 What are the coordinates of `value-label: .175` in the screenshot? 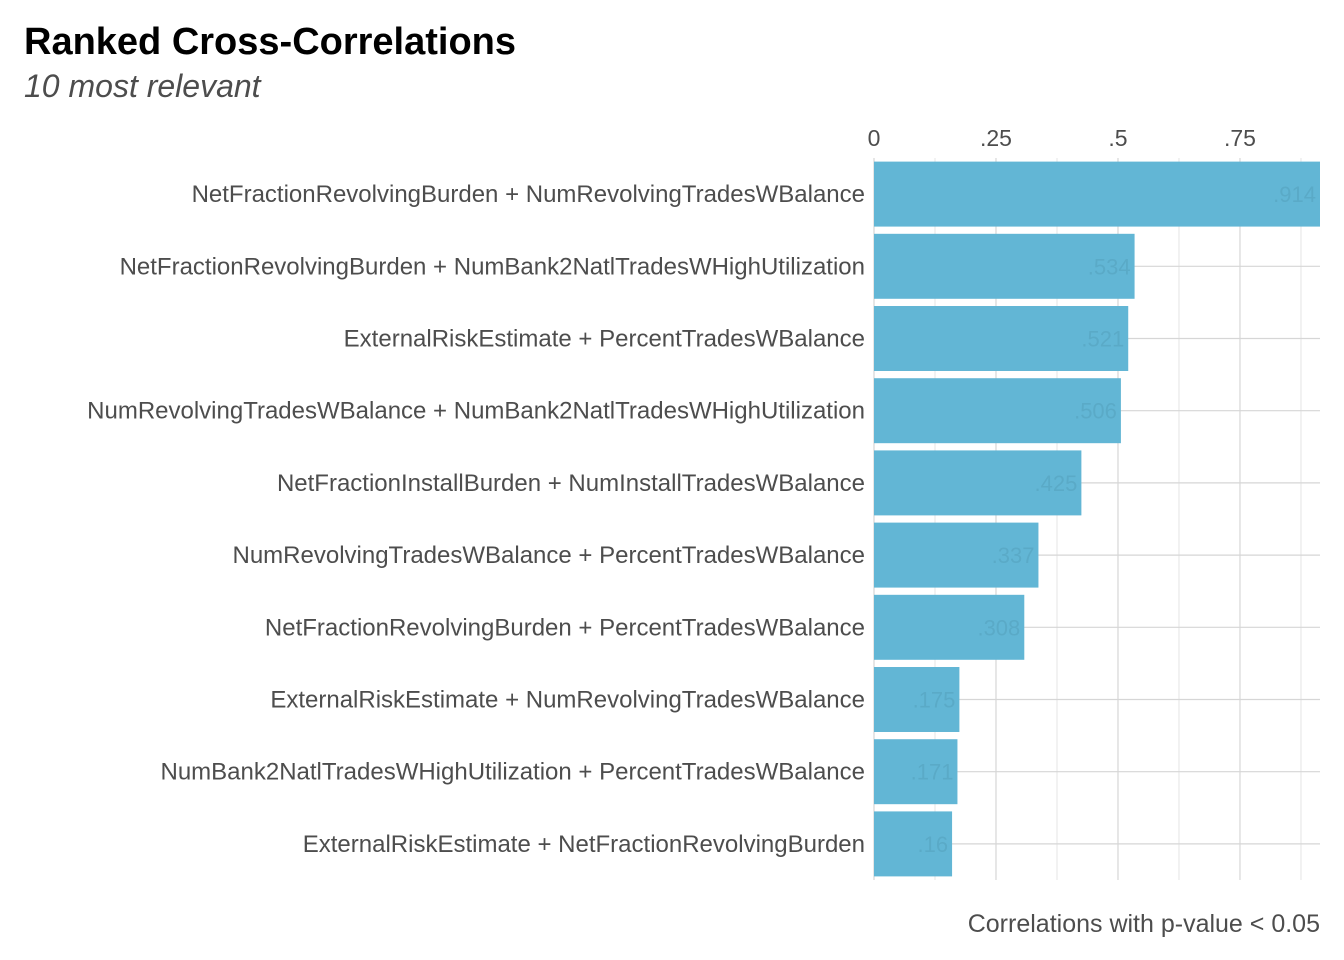 It's located at (934, 700).